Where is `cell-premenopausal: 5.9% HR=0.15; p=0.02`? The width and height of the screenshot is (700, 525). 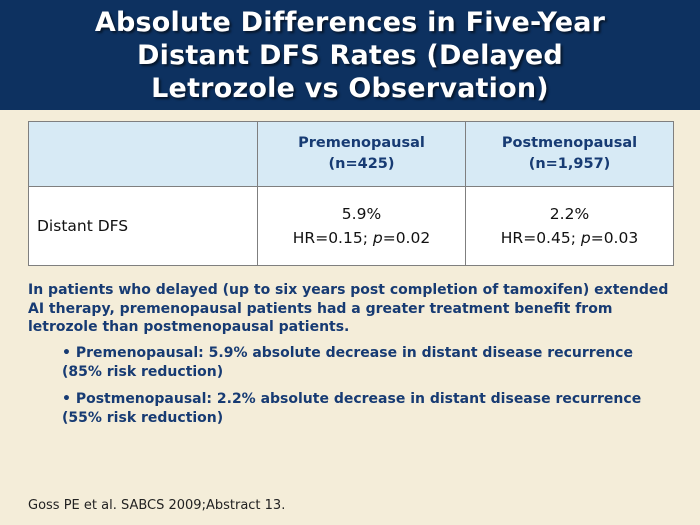 cell-premenopausal: 5.9% HR=0.15; p=0.02 is located at coordinates (361, 226).